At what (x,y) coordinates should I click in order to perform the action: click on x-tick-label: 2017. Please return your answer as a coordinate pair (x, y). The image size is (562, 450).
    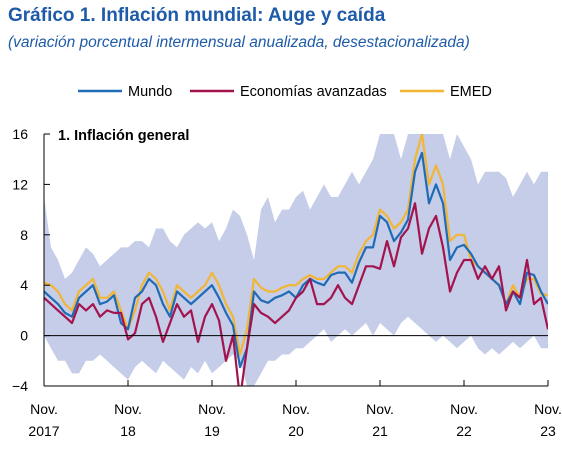
    Looking at the image, I should click on (43, 431).